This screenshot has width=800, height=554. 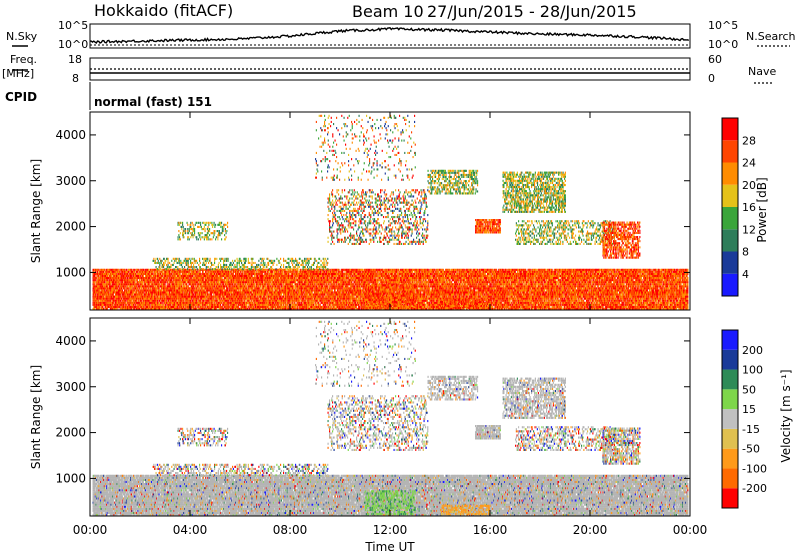 What do you see at coordinates (163, 10) in the screenshot?
I see `station-title: Hokkaido (fitACF)` at bounding box center [163, 10].